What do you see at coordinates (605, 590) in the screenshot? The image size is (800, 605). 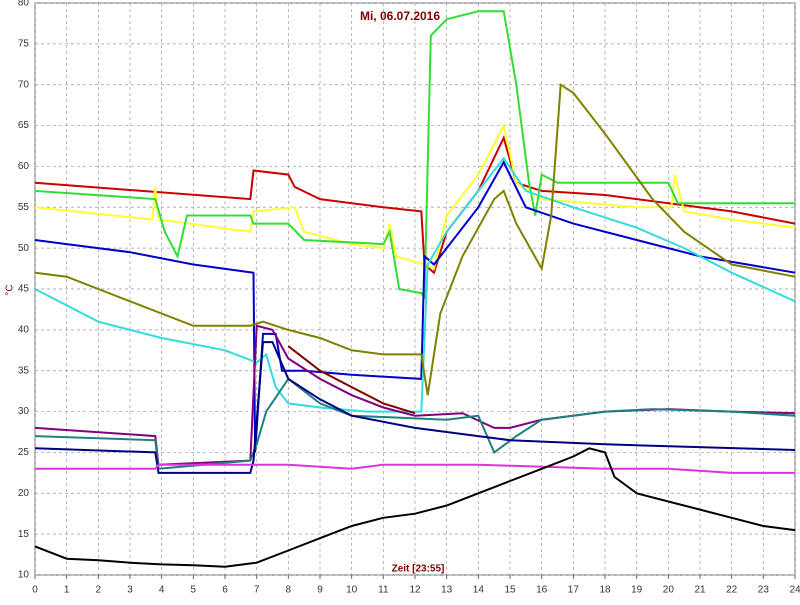 I see `x-tick-label: 18` at bounding box center [605, 590].